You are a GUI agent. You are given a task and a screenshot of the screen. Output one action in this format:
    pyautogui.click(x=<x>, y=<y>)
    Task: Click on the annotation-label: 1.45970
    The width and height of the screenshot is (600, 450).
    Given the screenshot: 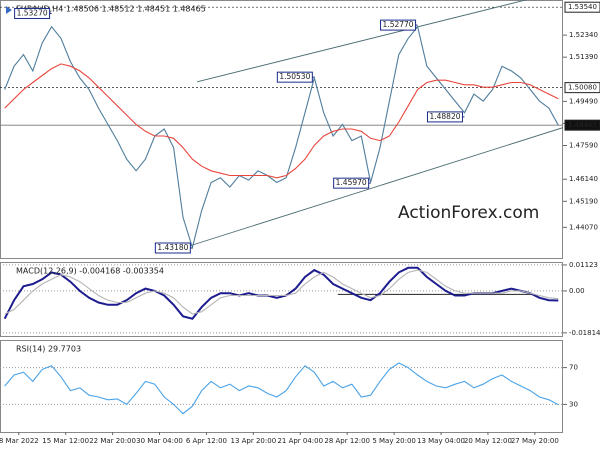 What is the action you would take?
    pyautogui.click(x=351, y=182)
    